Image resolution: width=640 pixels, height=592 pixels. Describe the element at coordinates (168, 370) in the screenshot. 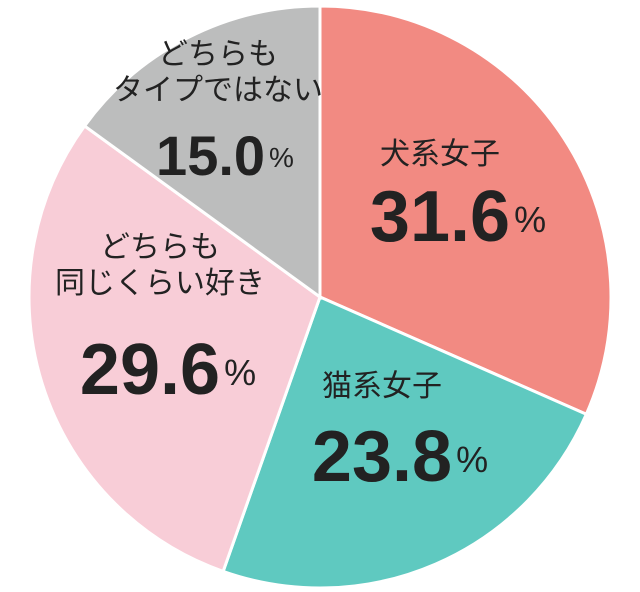

I see `value-label: 29.6%` at that location.